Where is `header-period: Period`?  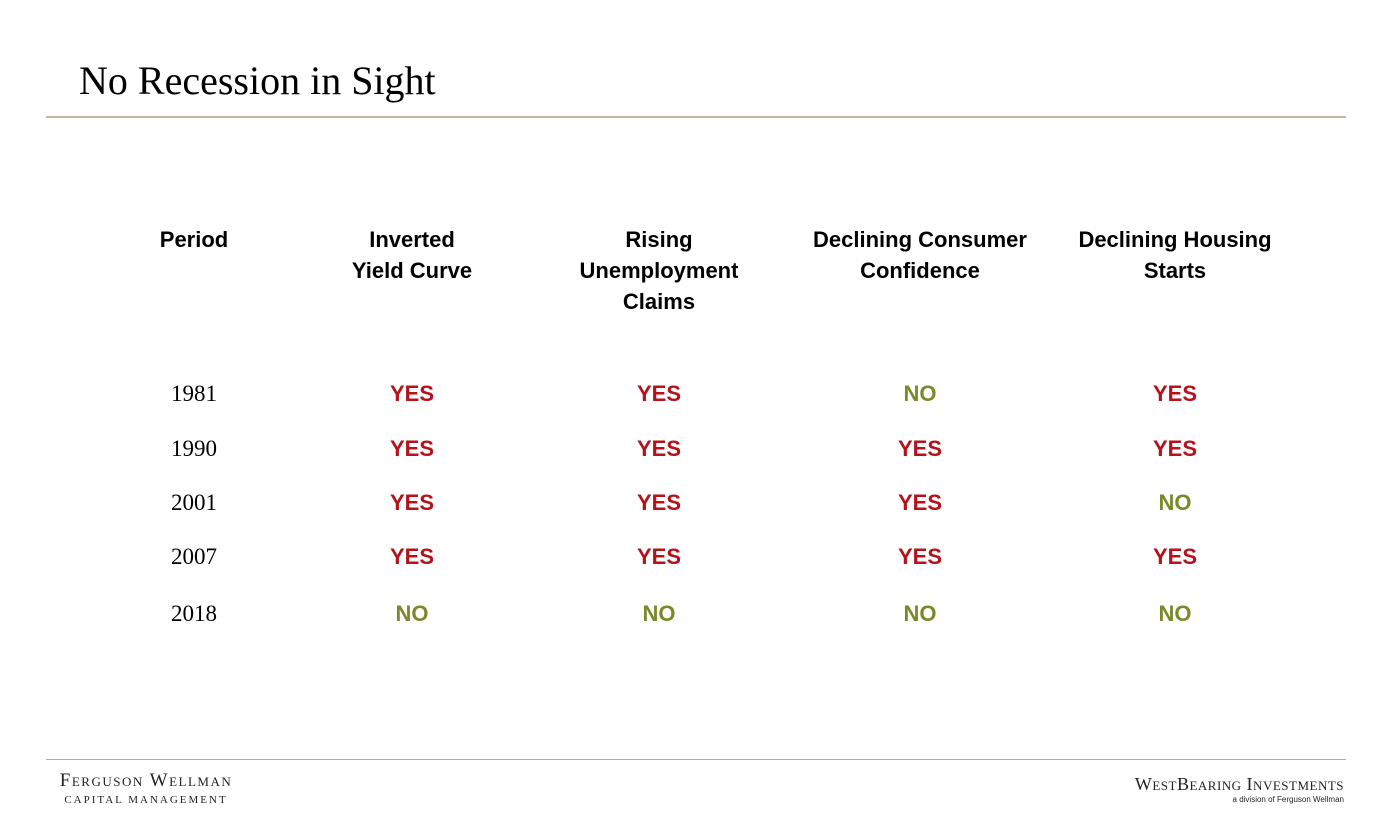
header-period: Period is located at coordinates (194, 239).